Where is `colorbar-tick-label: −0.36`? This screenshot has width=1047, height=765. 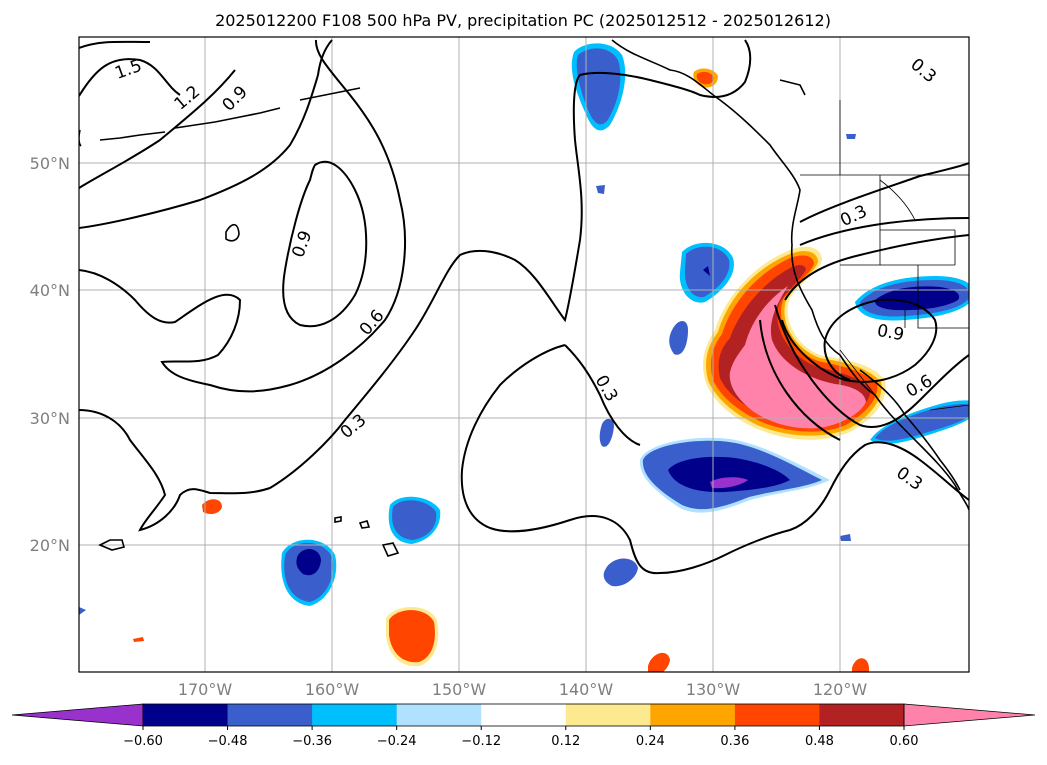
colorbar-tick-label: −0.36 is located at coordinates (312, 741).